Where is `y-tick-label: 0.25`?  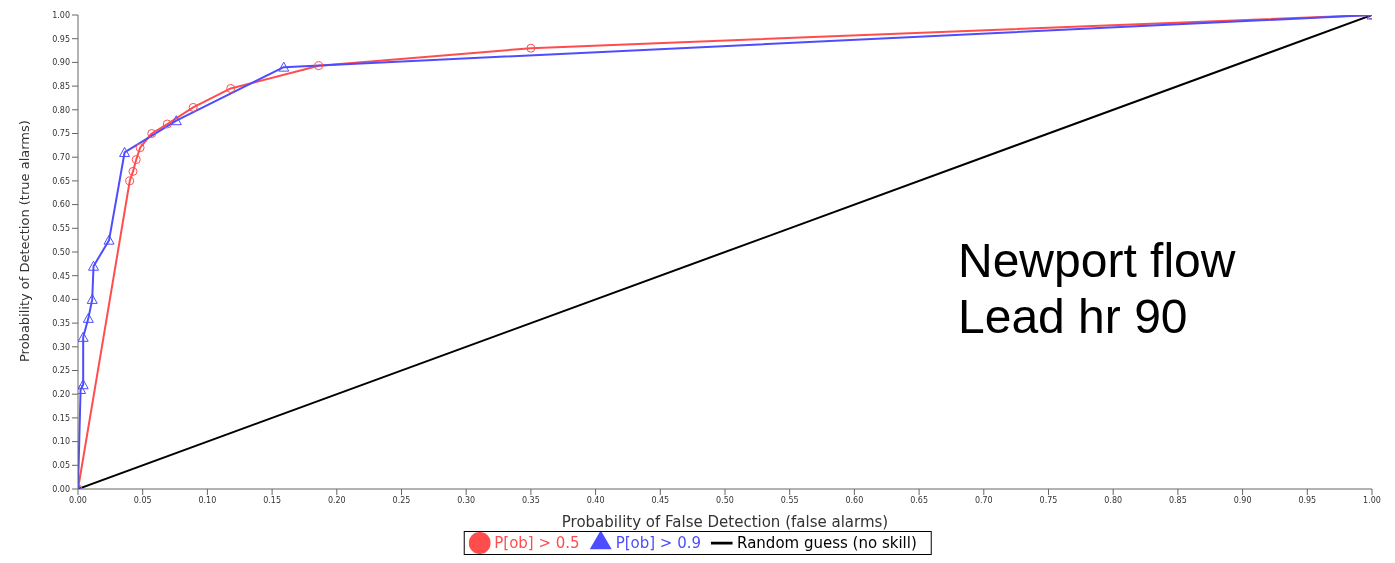
y-tick-label: 0.25 is located at coordinates (61, 371).